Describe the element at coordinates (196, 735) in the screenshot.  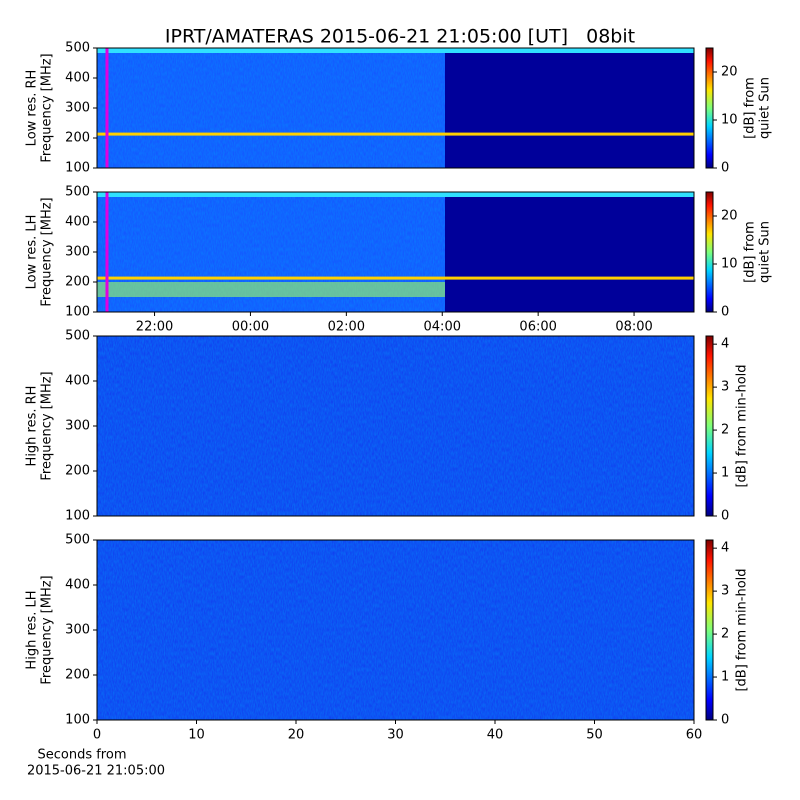
I see `x-tick-label: 10` at that location.